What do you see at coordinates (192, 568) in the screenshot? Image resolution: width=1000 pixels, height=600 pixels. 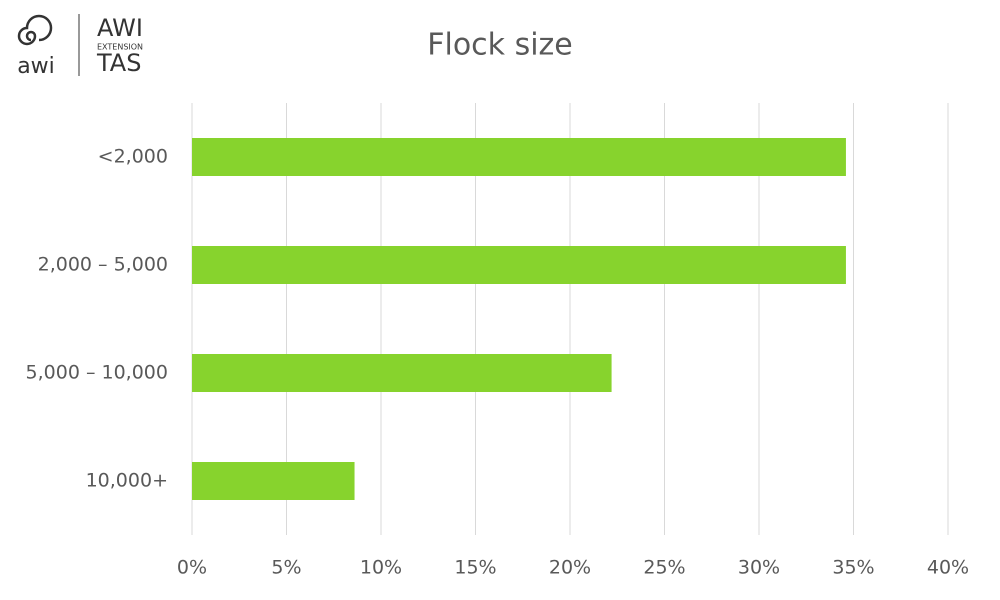 I see `x-tick-label: 0%` at bounding box center [192, 568].